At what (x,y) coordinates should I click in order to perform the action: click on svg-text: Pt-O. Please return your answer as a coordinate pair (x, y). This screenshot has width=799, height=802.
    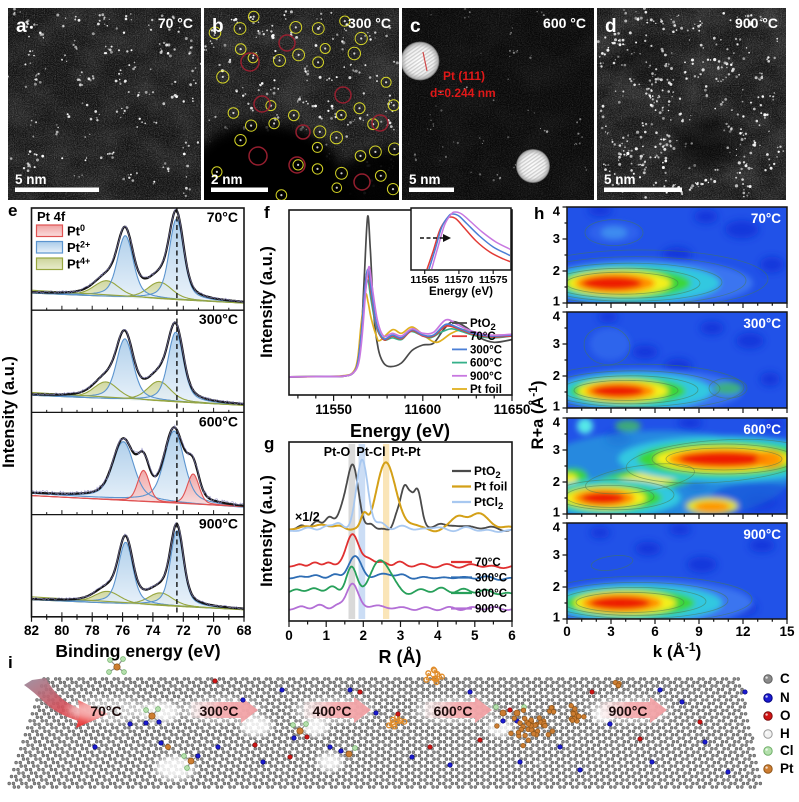
    Looking at the image, I should click on (337, 452).